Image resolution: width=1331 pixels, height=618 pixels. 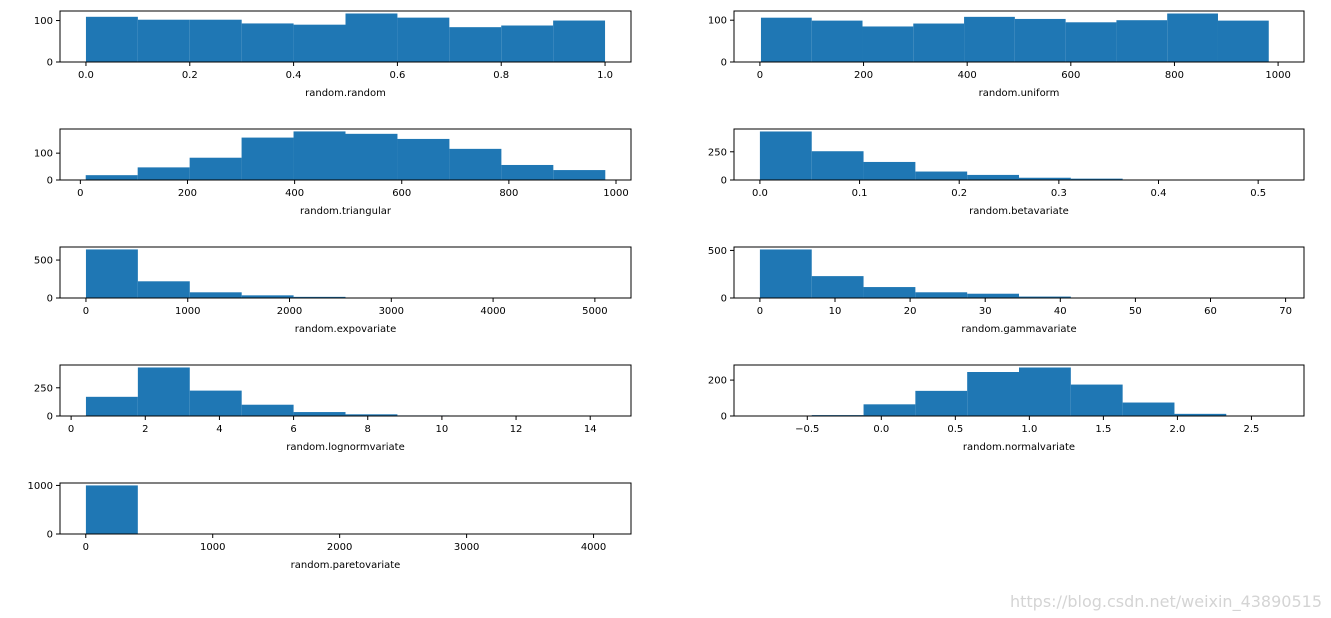 What do you see at coordinates (1258, 193) in the screenshot?
I see `x-tick-label: 0.5` at bounding box center [1258, 193].